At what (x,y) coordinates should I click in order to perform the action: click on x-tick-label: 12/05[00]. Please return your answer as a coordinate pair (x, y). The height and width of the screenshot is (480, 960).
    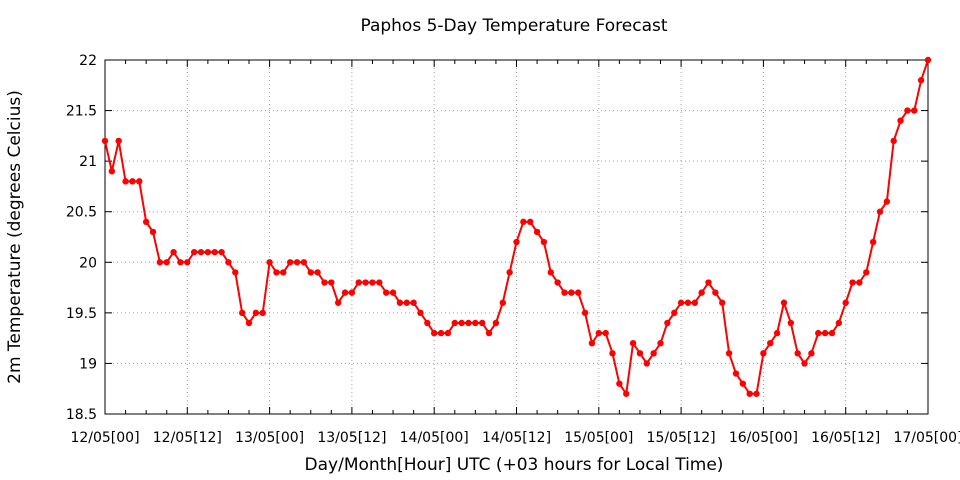
    Looking at the image, I should click on (104, 438).